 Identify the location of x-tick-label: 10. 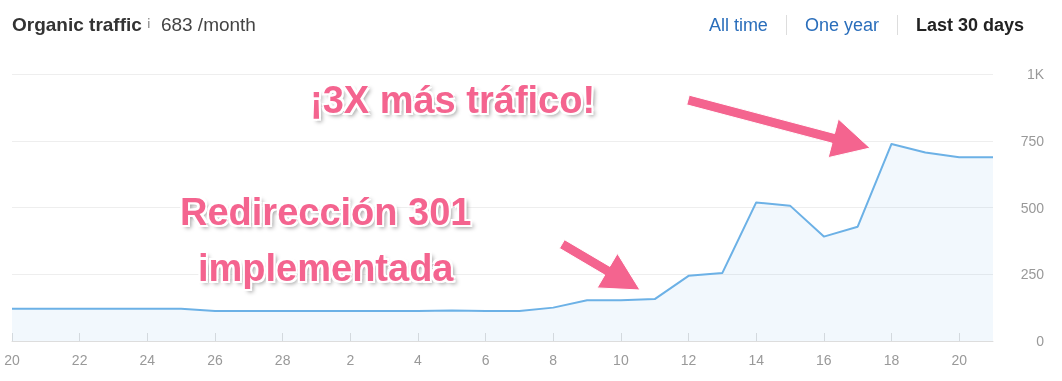
(621, 360).